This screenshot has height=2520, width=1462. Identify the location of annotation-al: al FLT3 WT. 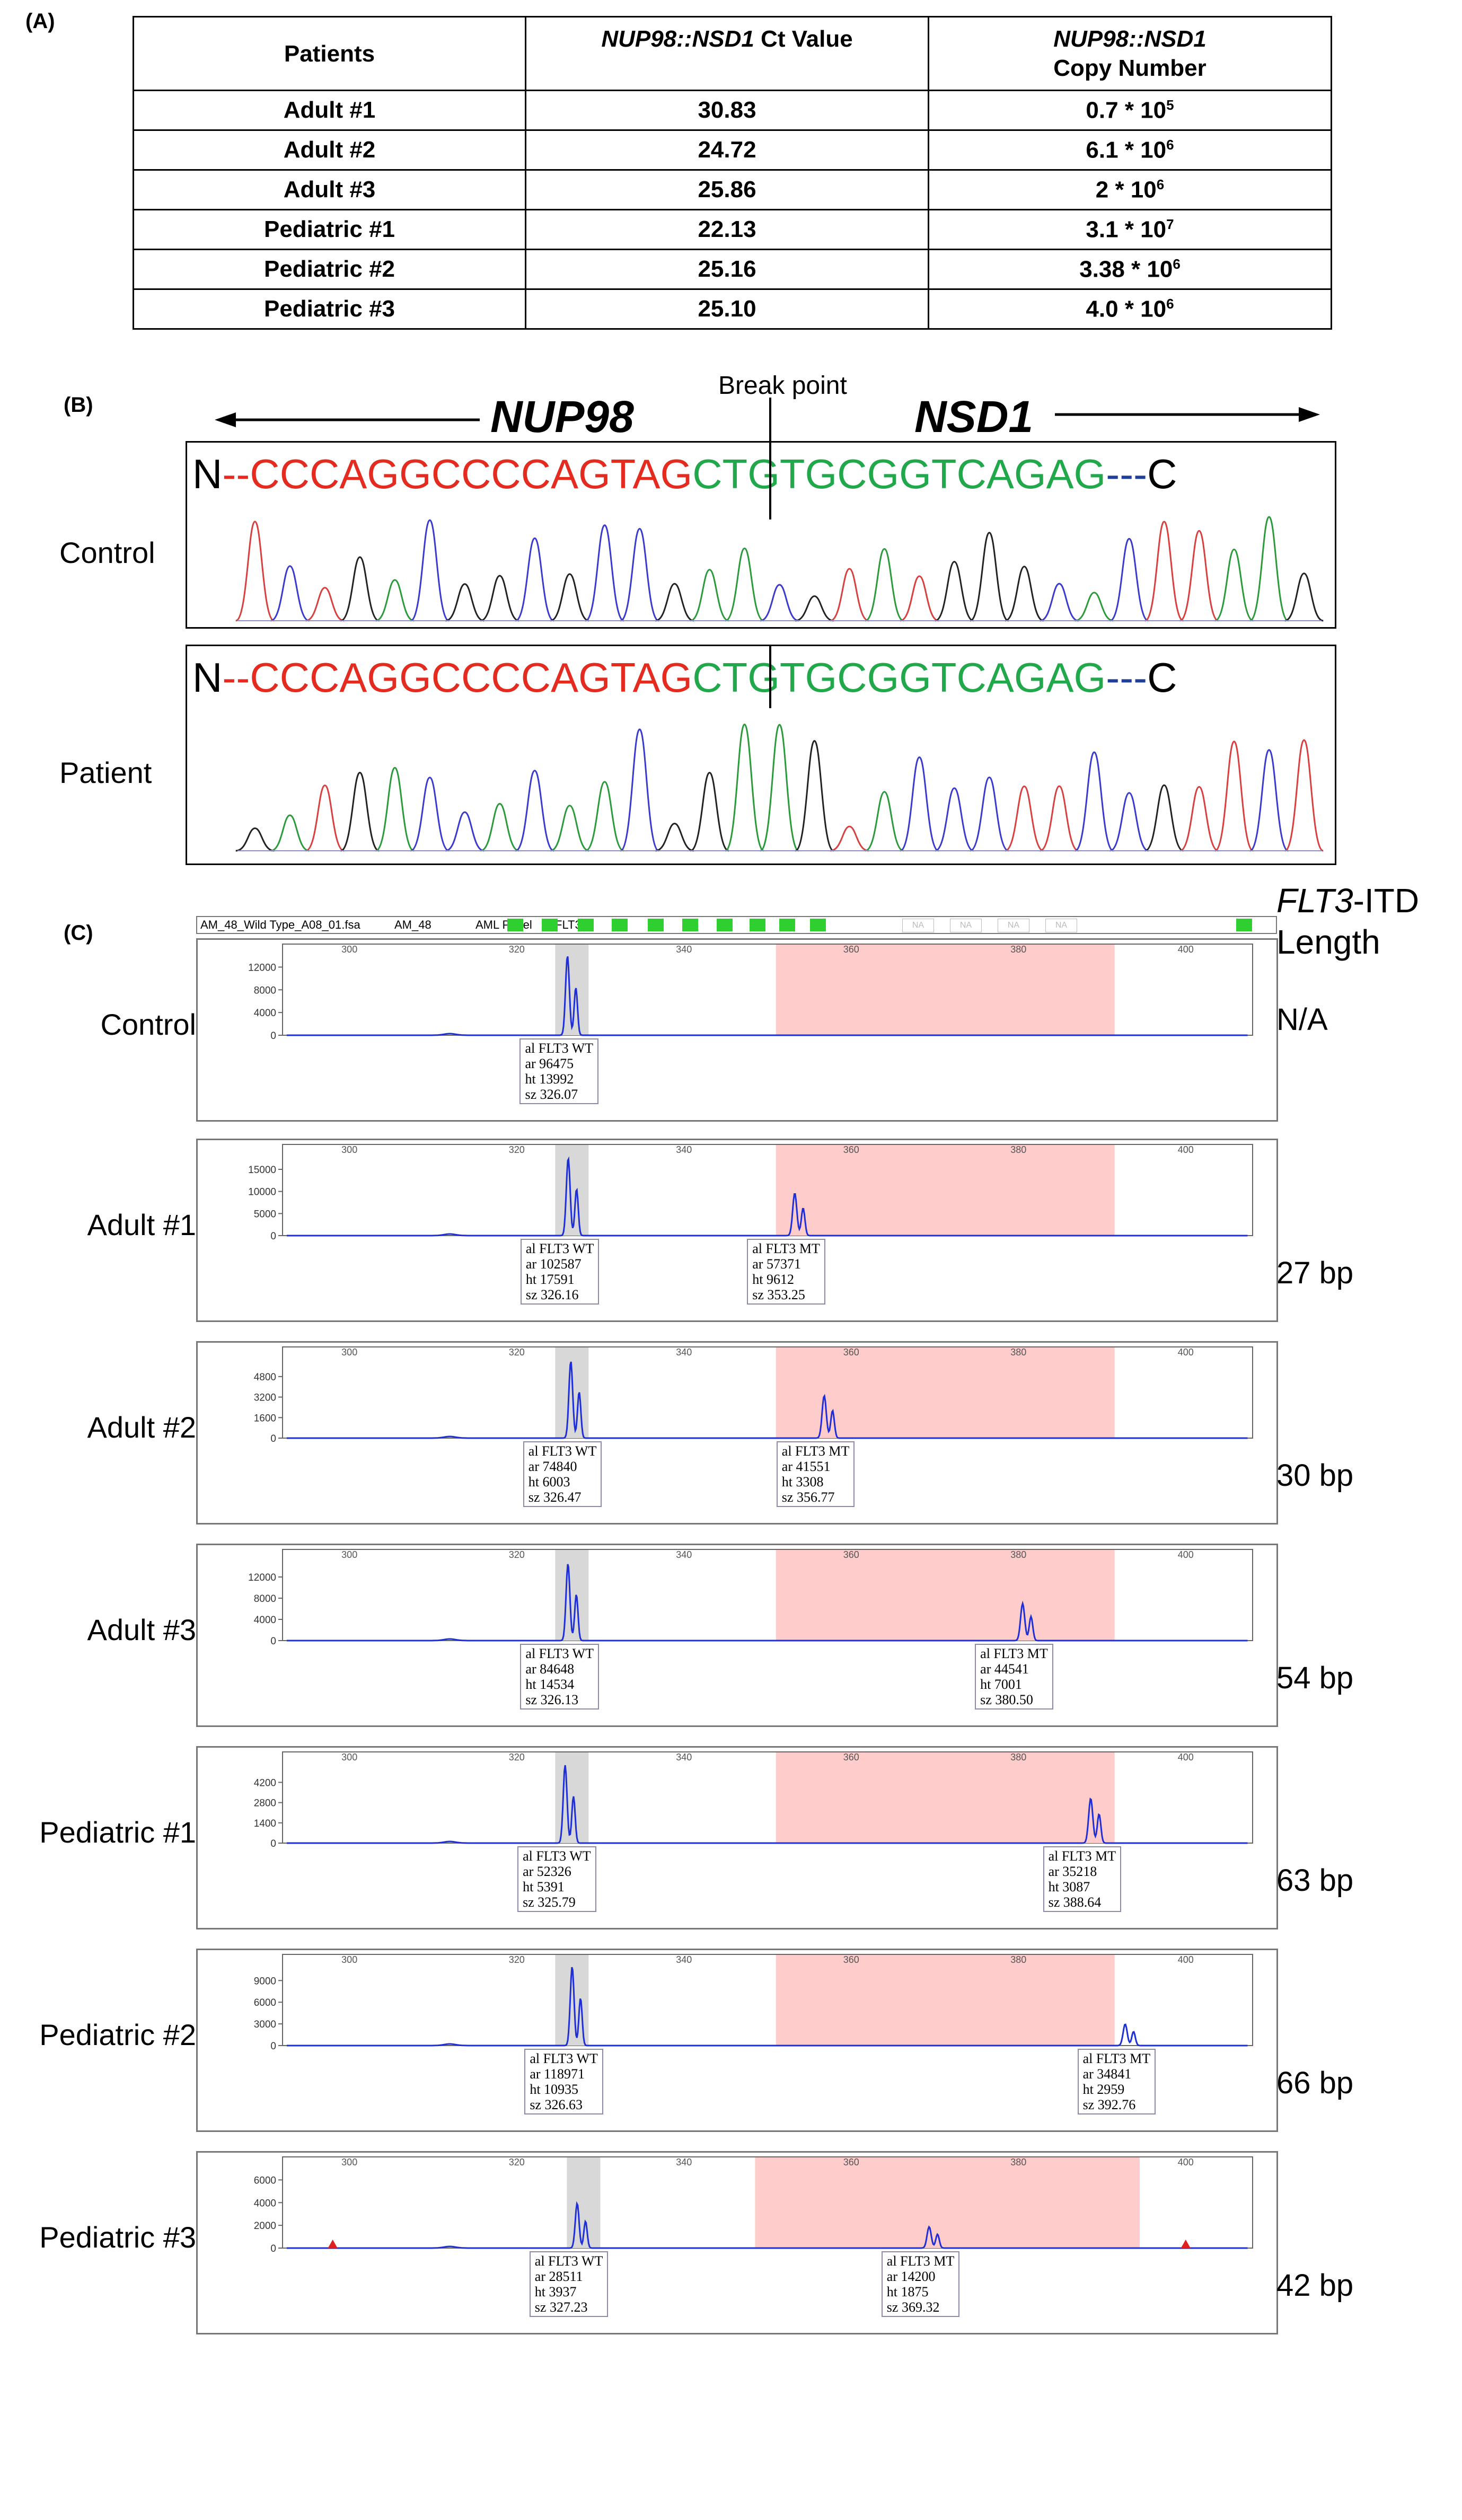
(559, 1653).